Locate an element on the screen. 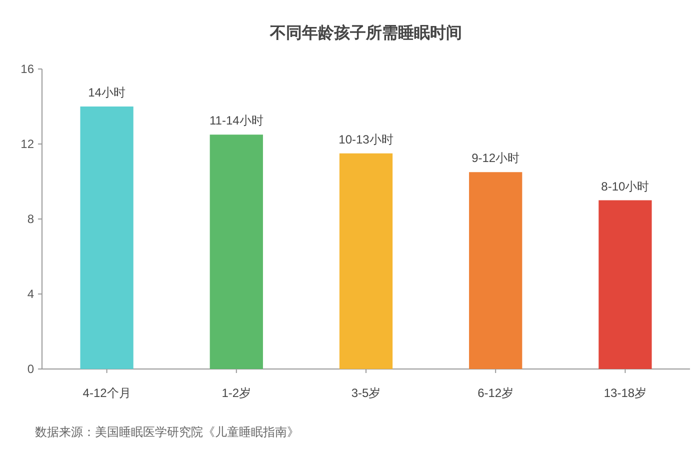  data-label: 11-14小时 is located at coordinates (236, 121).